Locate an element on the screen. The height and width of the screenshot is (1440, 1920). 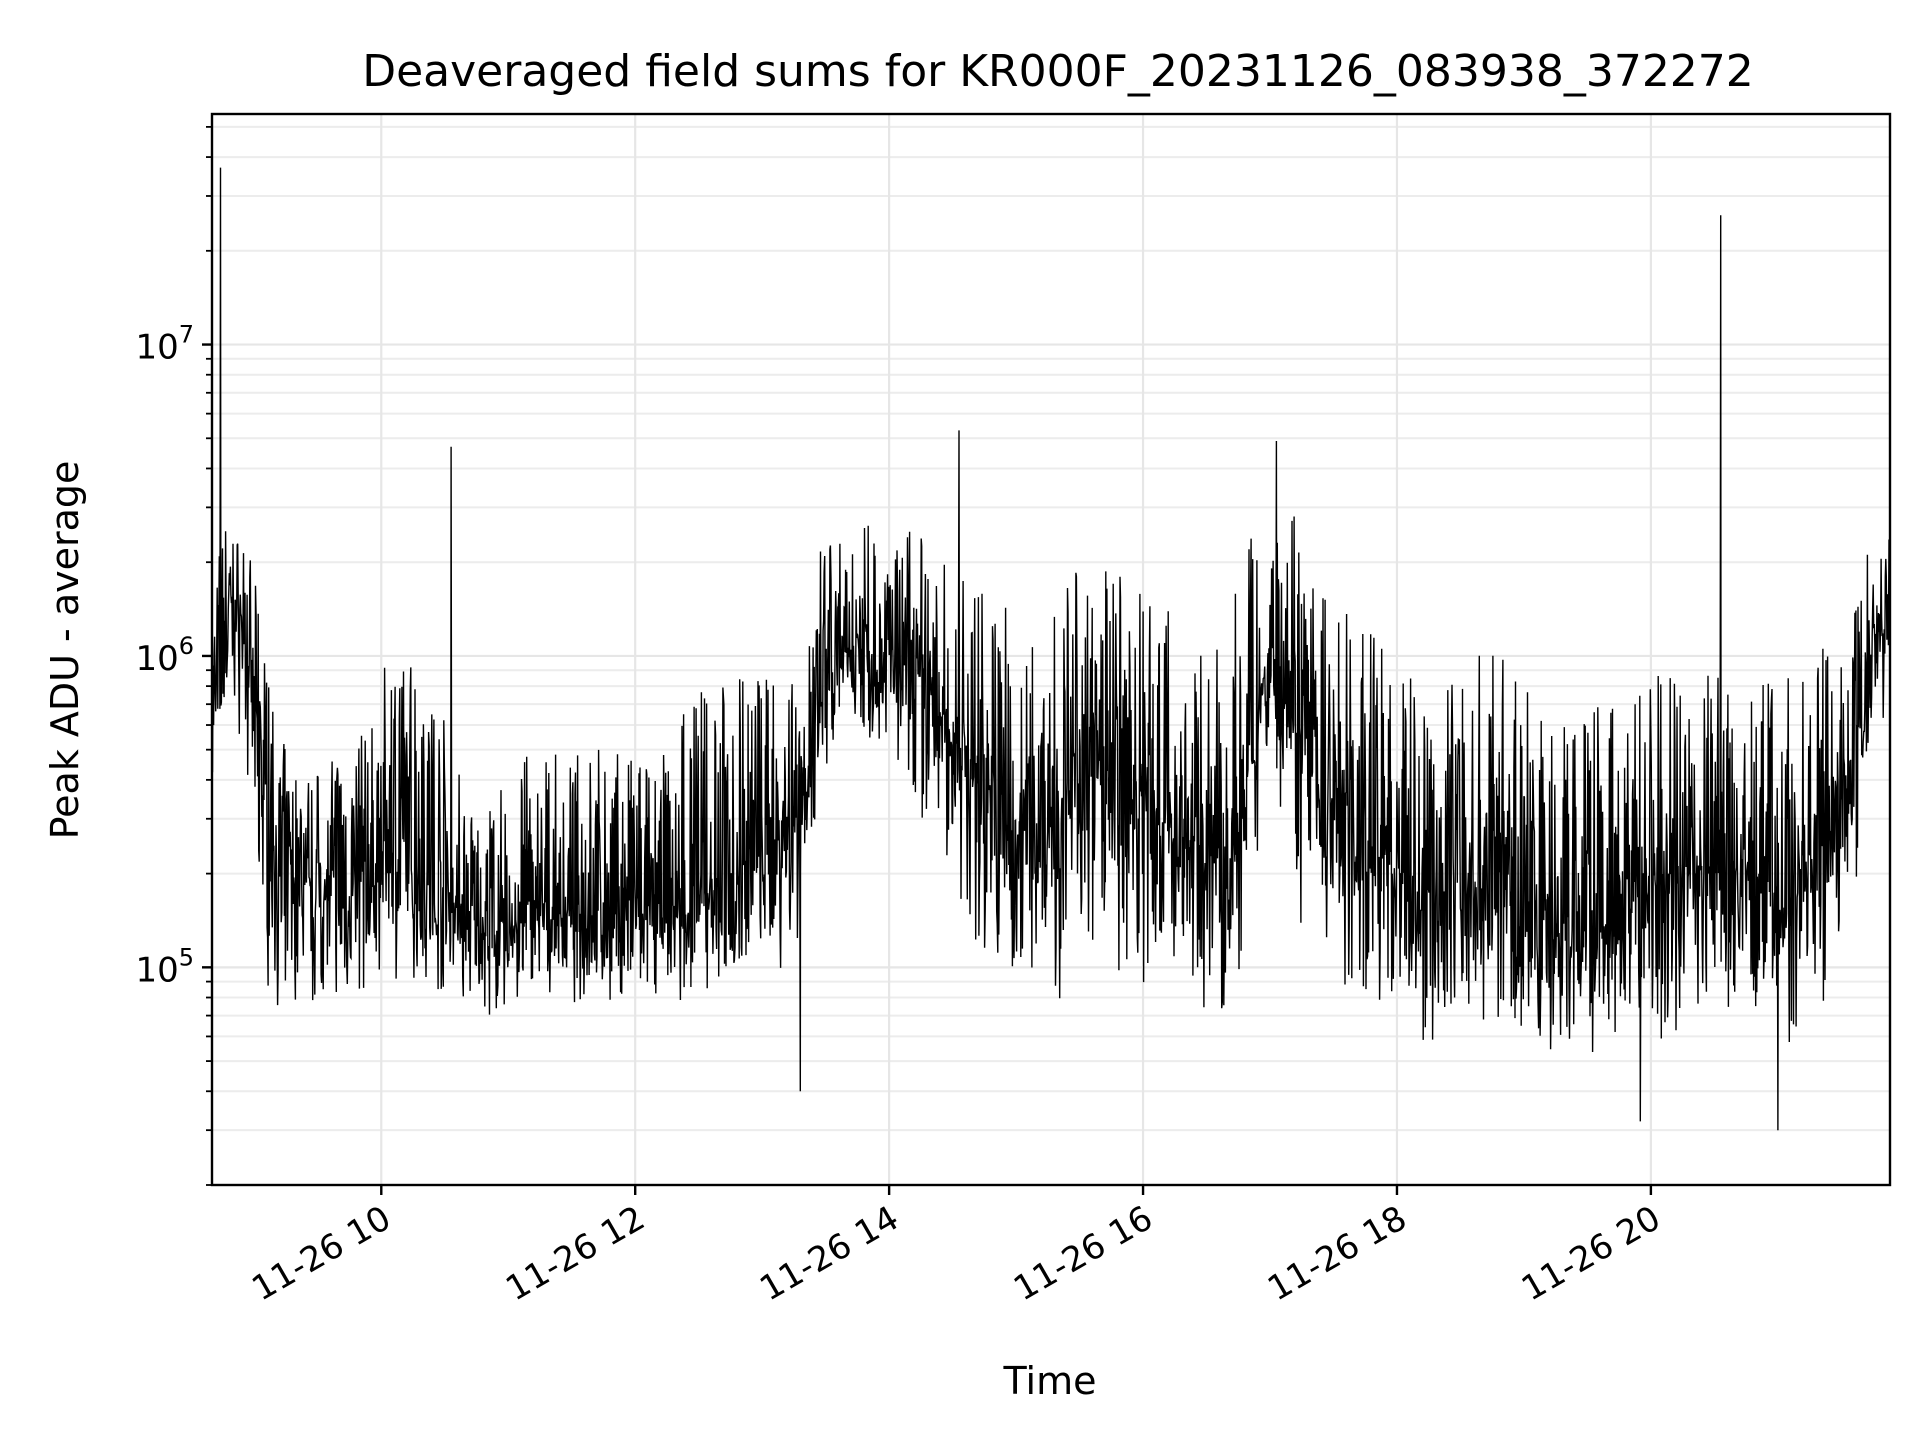
x-tick-label: 11-26 14 is located at coordinates (829, 1253).